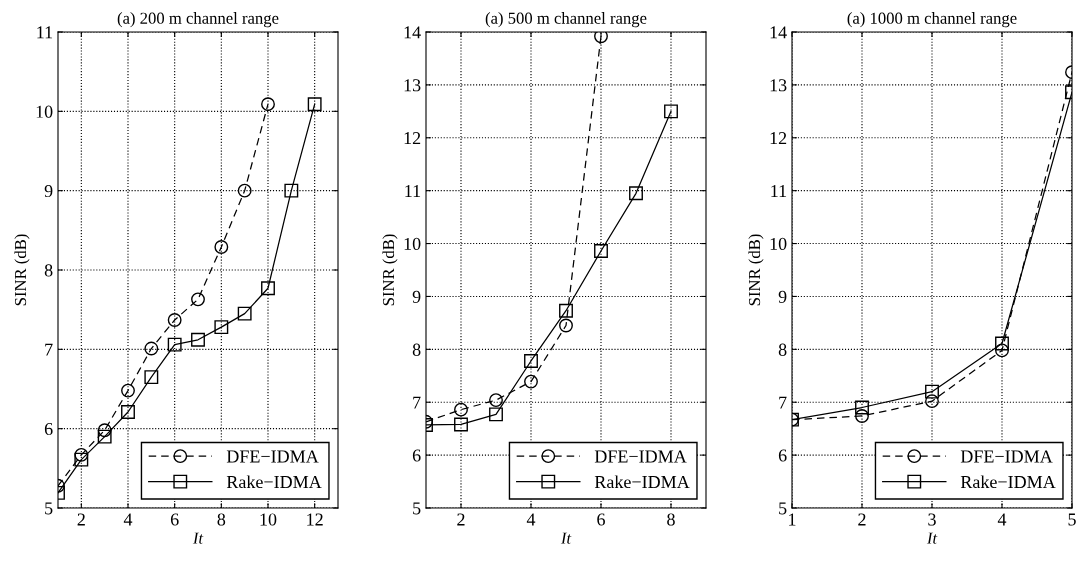 The image size is (1091, 570). What do you see at coordinates (198, 20) in the screenshot?
I see `chart-title: (a) 200 m channel range` at bounding box center [198, 20].